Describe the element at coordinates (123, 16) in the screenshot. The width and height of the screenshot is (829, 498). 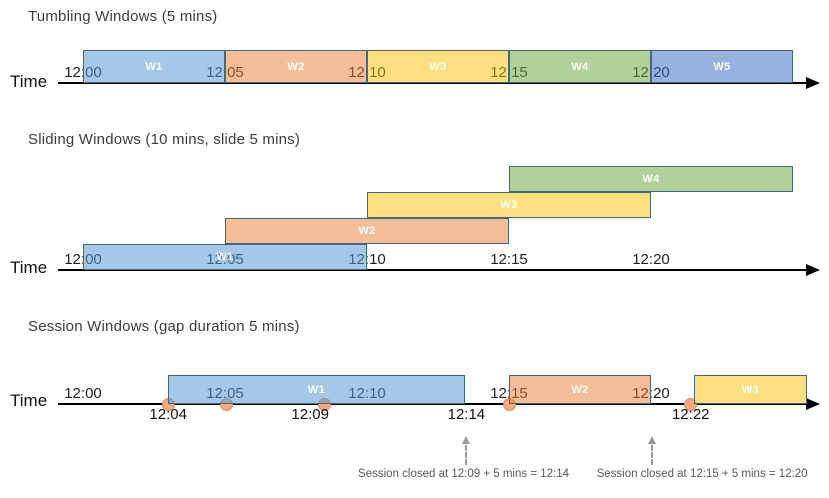
I see `section-title-tumbling: Tumbling Windows (5 mins)` at that location.